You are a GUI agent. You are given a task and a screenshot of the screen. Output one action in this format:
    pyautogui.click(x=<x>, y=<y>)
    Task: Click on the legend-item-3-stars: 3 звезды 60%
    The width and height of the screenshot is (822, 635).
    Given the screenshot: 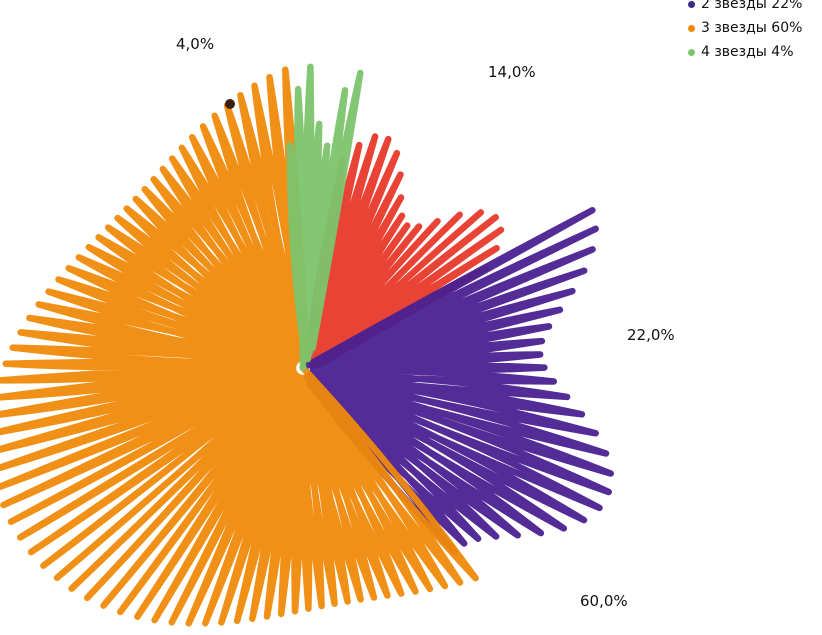 What is the action you would take?
    pyautogui.click(x=745, y=28)
    